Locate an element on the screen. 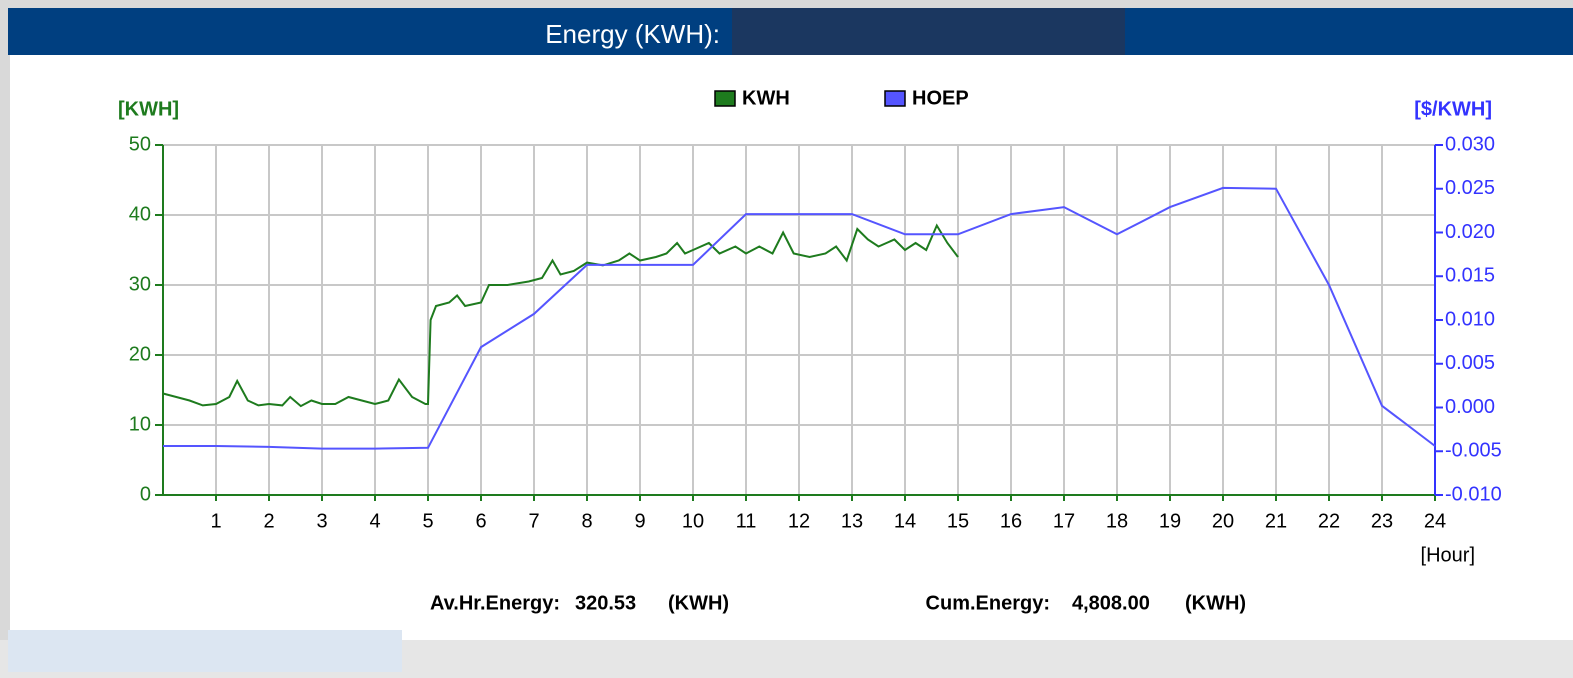 The image size is (1573, 678). y-tick-label: 50 is located at coordinates (140, 144).